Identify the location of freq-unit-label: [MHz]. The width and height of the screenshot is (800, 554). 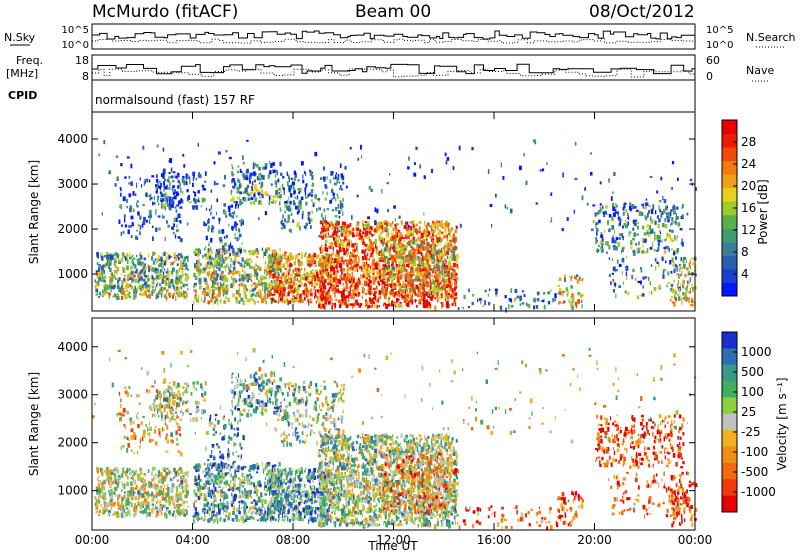
(22, 73).